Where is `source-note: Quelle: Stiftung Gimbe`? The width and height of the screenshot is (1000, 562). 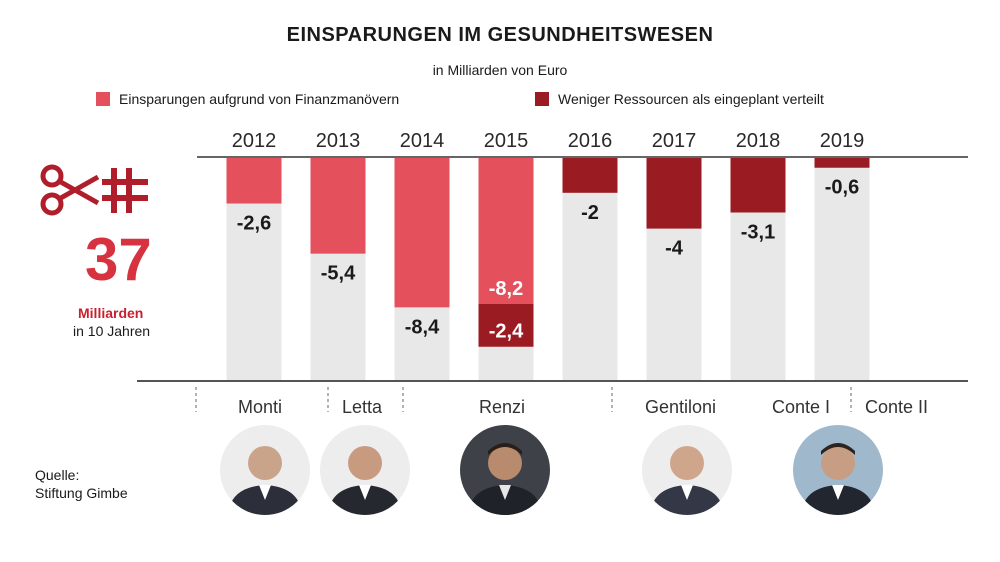
source-note: Quelle: Stiftung Gimbe is located at coordinates (81, 484).